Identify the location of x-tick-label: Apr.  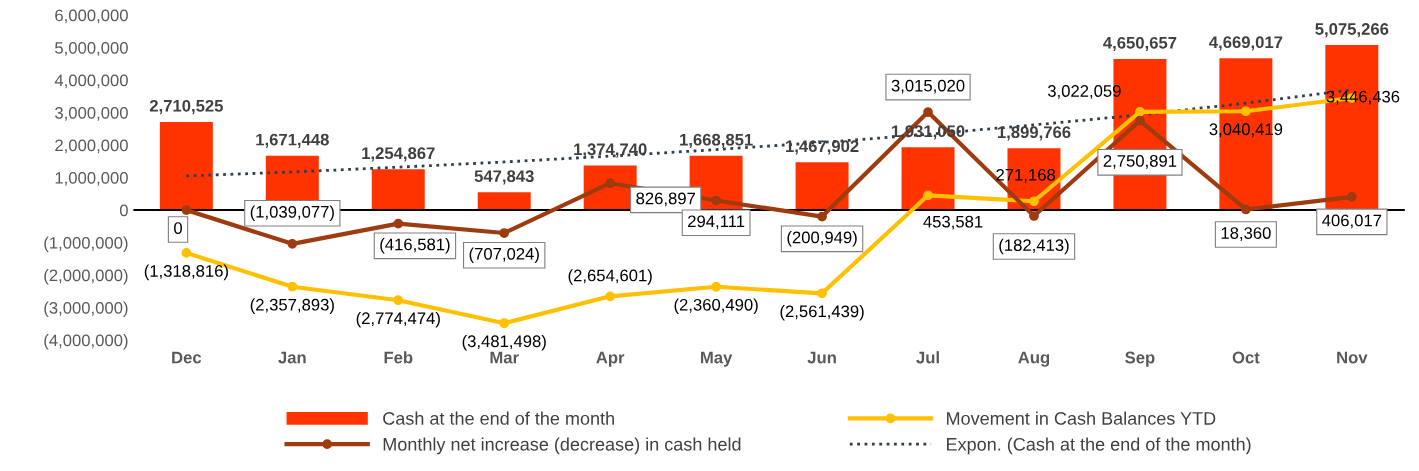
(610, 359).